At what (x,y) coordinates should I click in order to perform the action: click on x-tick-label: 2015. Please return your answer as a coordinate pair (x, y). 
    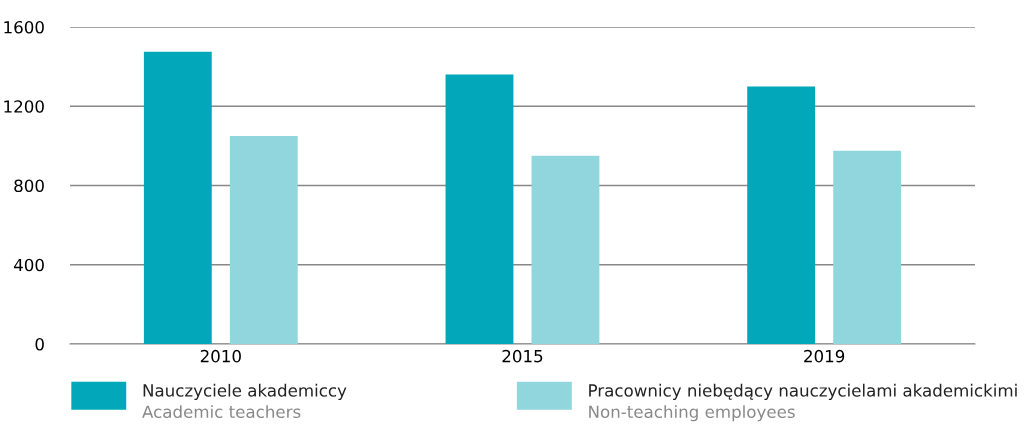
    Looking at the image, I should click on (522, 356).